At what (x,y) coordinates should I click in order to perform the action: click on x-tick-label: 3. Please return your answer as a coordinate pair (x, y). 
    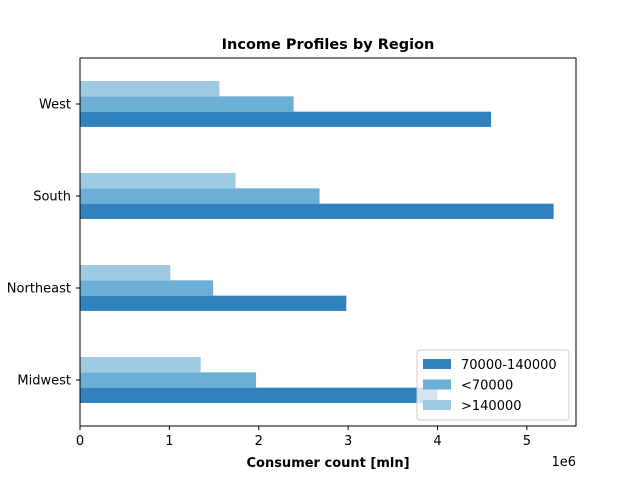
    Looking at the image, I should click on (348, 441).